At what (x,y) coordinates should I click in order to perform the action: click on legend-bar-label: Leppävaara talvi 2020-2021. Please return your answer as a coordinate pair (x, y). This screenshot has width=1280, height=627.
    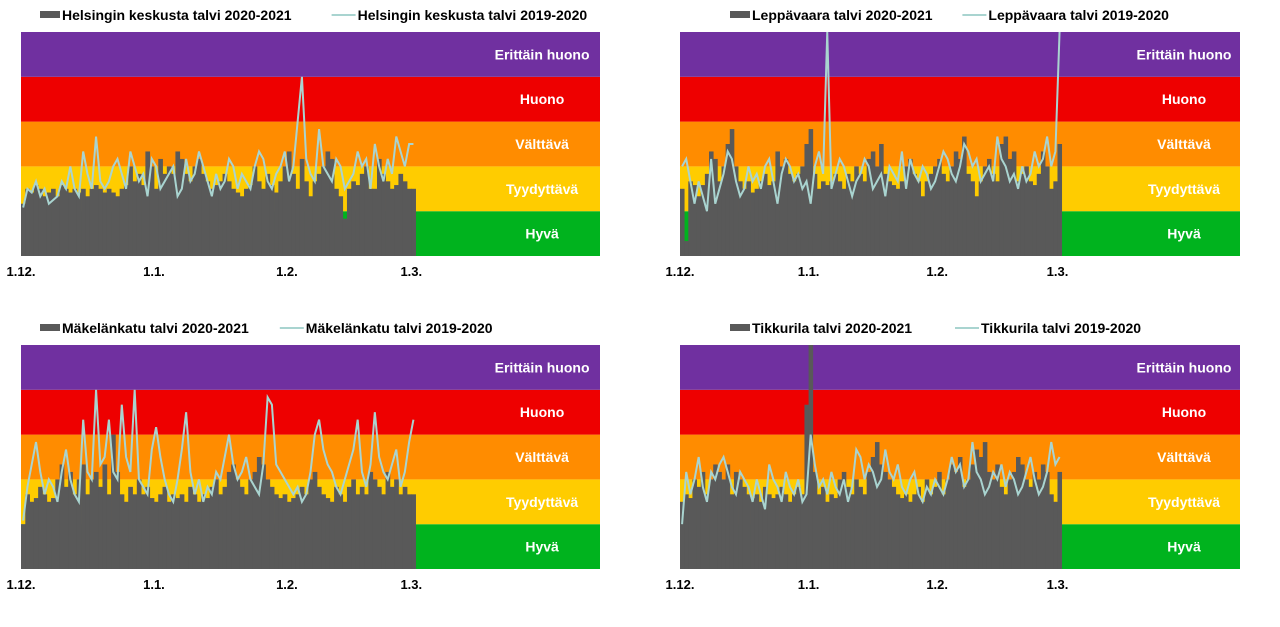
    Looking at the image, I should click on (842, 15).